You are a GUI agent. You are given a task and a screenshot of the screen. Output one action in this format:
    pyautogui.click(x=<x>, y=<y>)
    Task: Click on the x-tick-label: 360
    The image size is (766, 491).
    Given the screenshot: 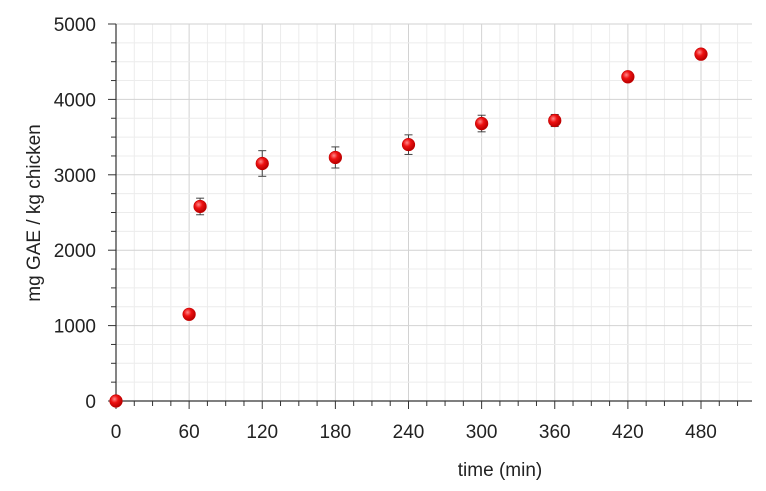 What is the action you would take?
    pyautogui.click(x=555, y=432)
    